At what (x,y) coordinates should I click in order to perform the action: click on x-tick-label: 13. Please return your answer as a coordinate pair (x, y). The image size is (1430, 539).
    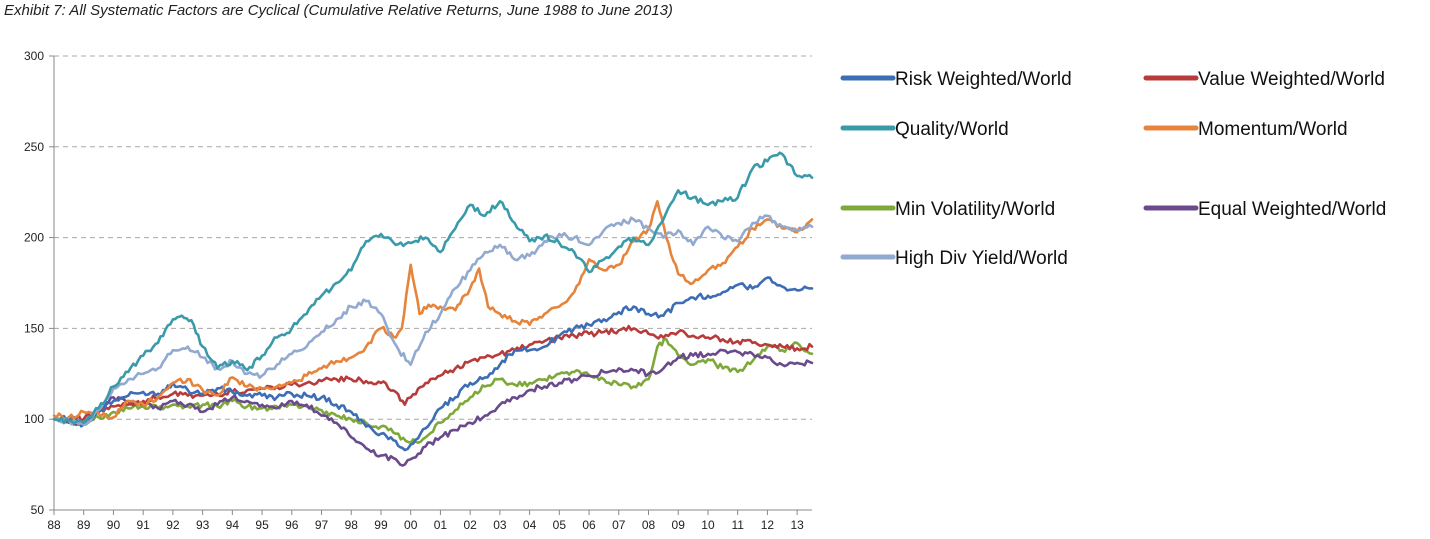
    Looking at the image, I should click on (797, 525).